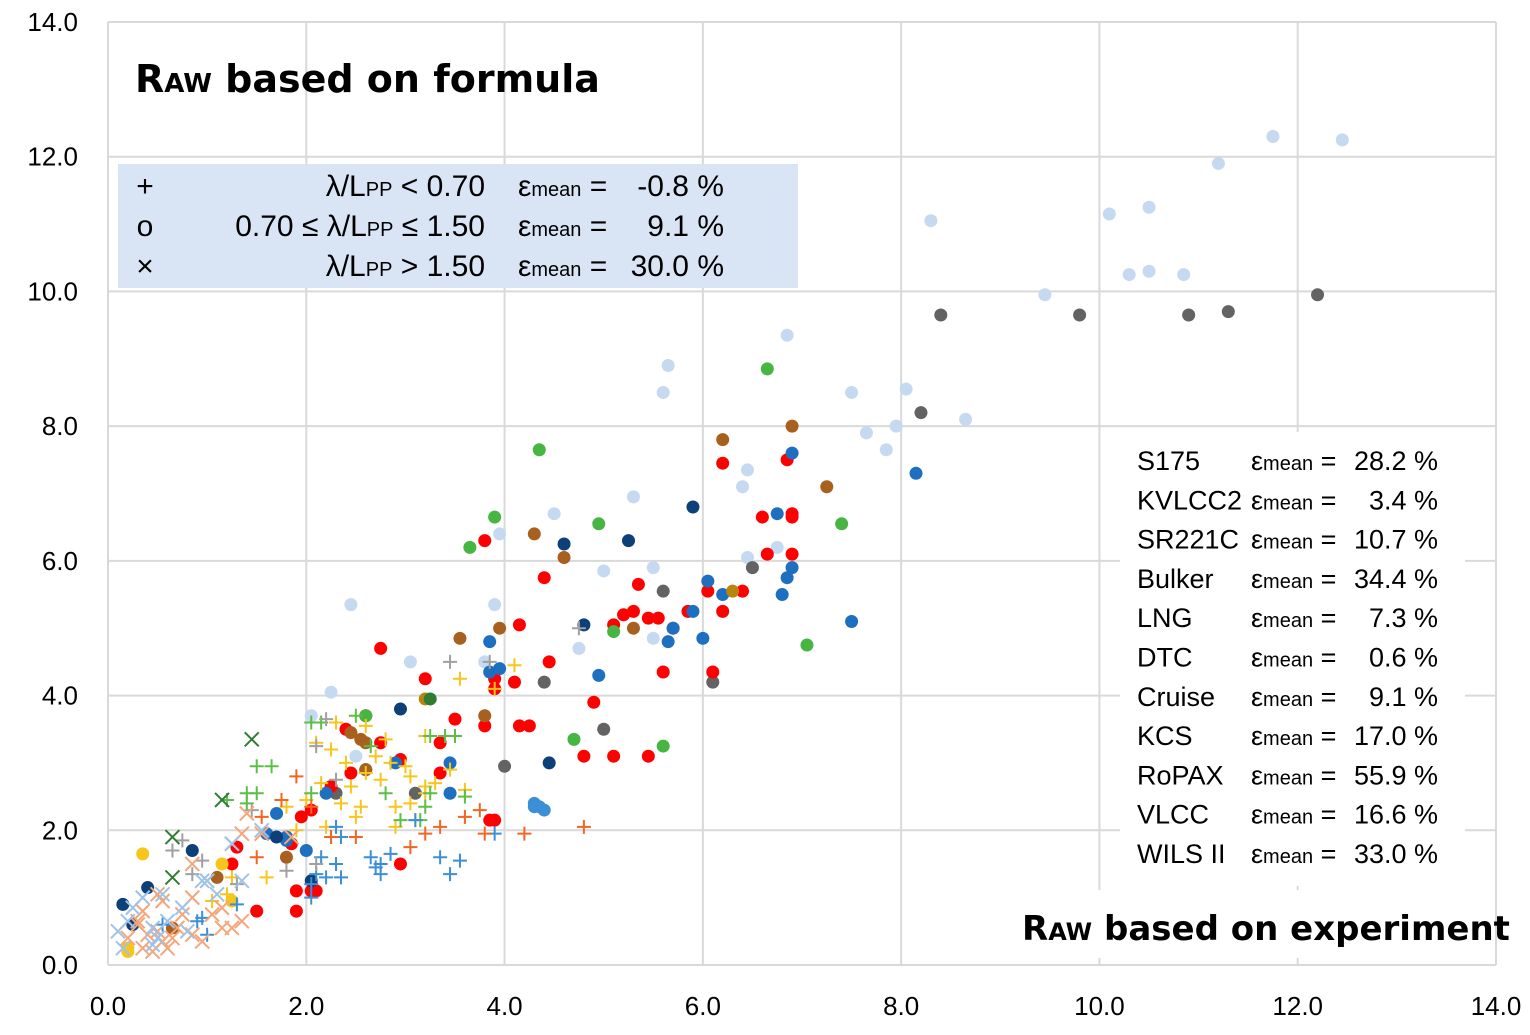 The height and width of the screenshot is (1035, 1530). Describe the element at coordinates (1180, 775) in the screenshot. I see `ship-legend-name: RoPAX` at that location.